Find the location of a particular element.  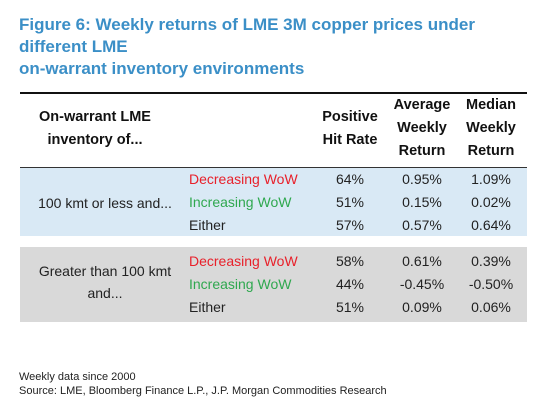

avg-return-cell: 0.57% is located at coordinates (422, 225).